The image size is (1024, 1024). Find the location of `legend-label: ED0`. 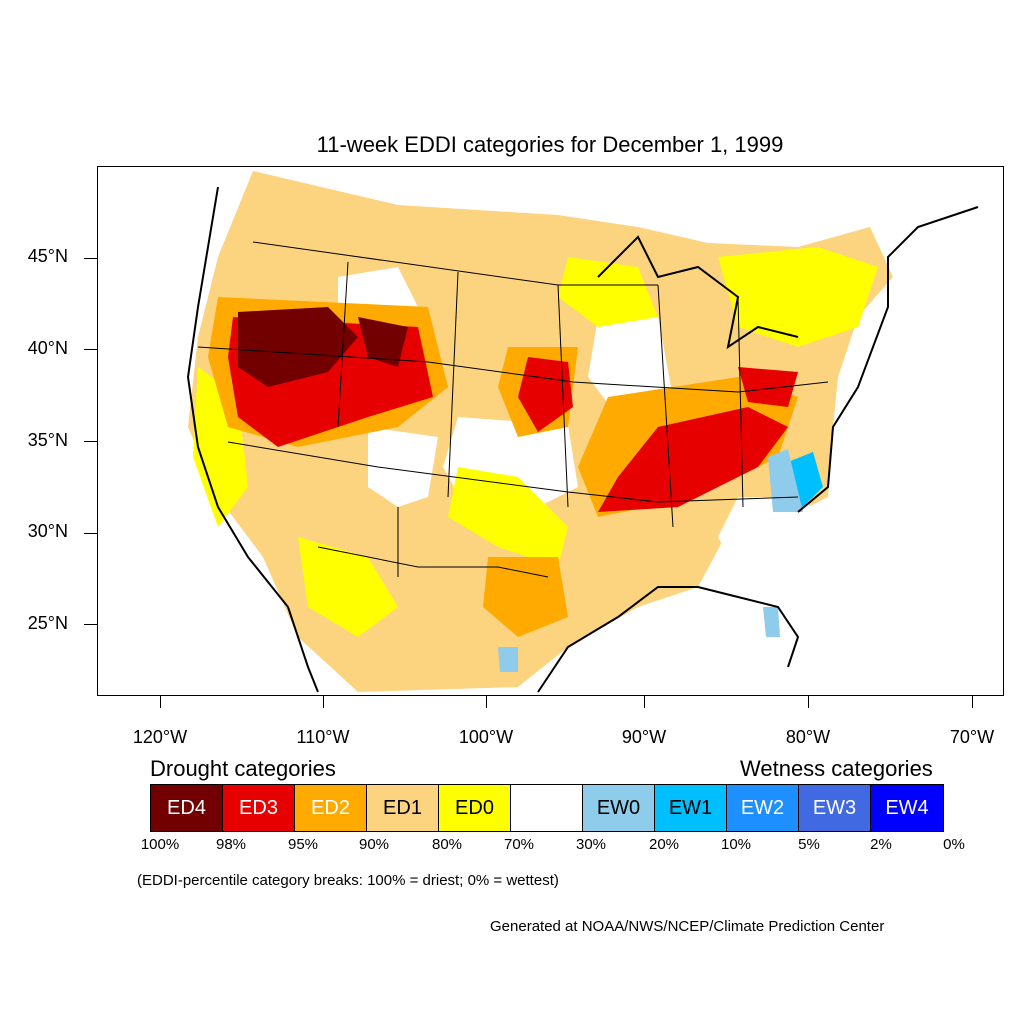

legend-label: ED0 is located at coordinates (474, 807).